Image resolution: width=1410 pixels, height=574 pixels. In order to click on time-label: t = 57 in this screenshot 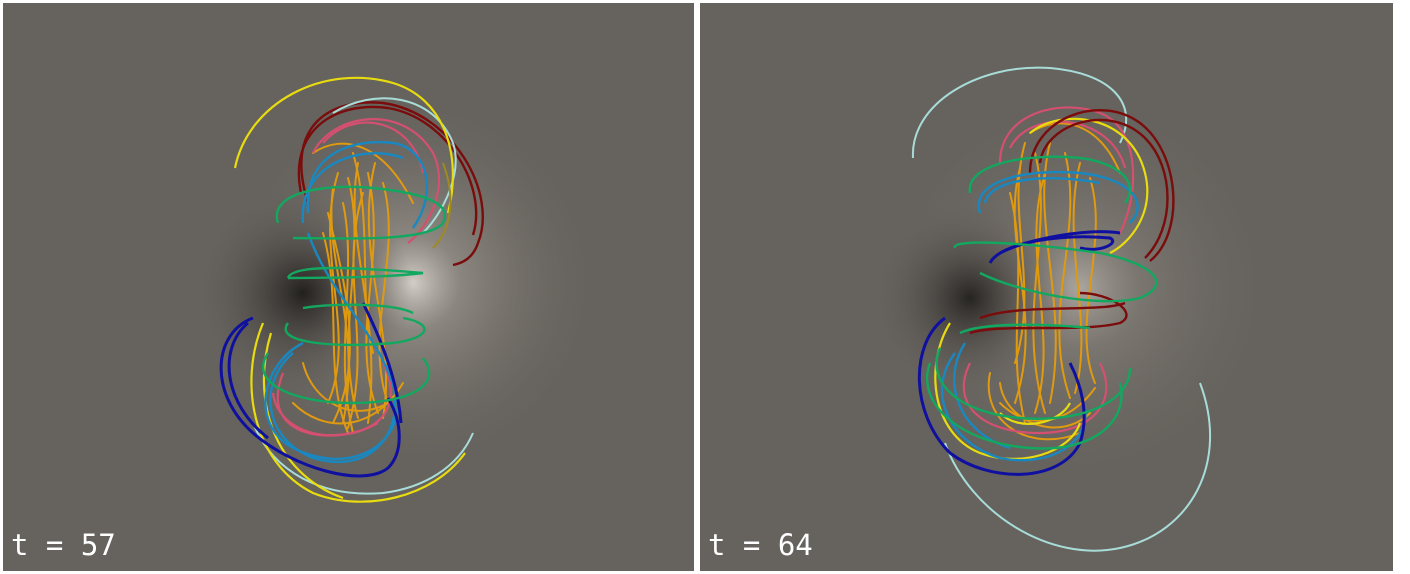, I will do `click(63, 545)`.